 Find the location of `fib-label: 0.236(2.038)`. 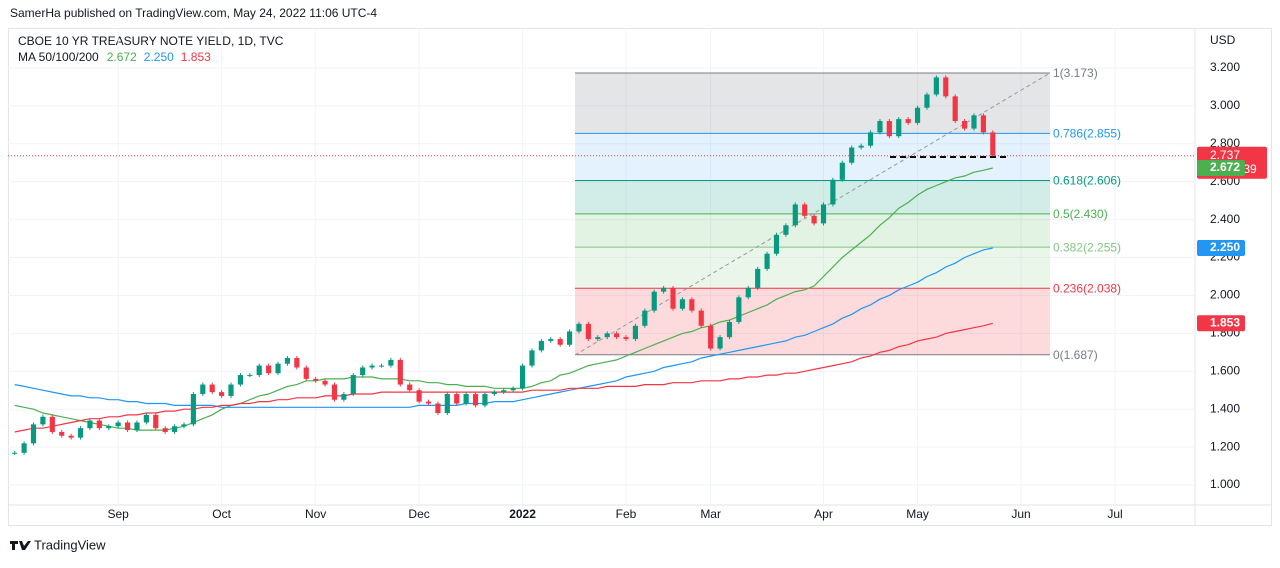

fib-label: 0.236(2.038) is located at coordinates (1087, 288).